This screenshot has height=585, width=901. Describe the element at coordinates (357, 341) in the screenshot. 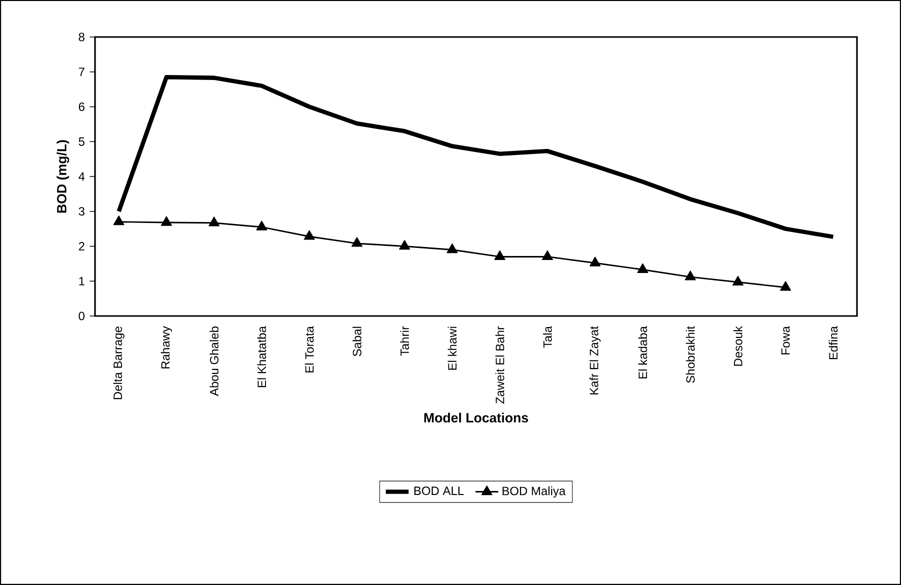

I see `x-tick-label: Sabal` at that location.